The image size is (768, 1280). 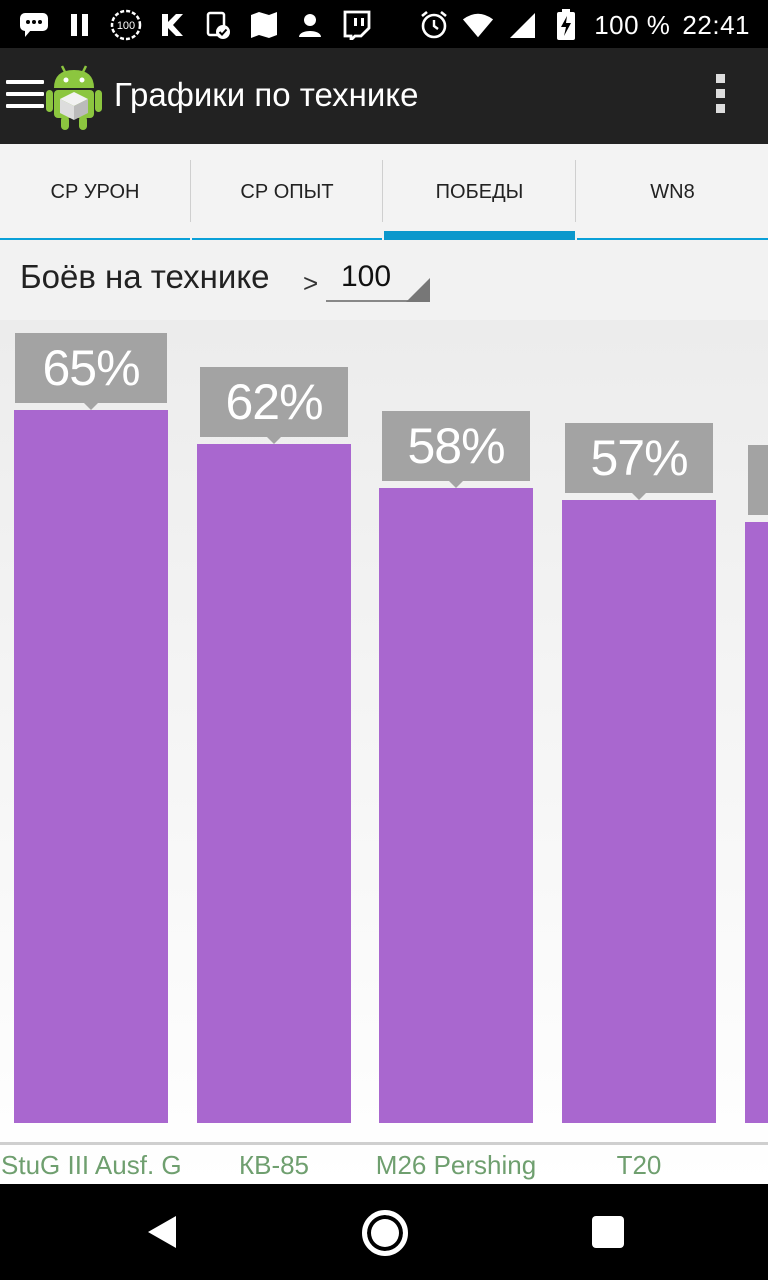 What do you see at coordinates (434, 25) in the screenshot?
I see `alarm-icon` at bounding box center [434, 25].